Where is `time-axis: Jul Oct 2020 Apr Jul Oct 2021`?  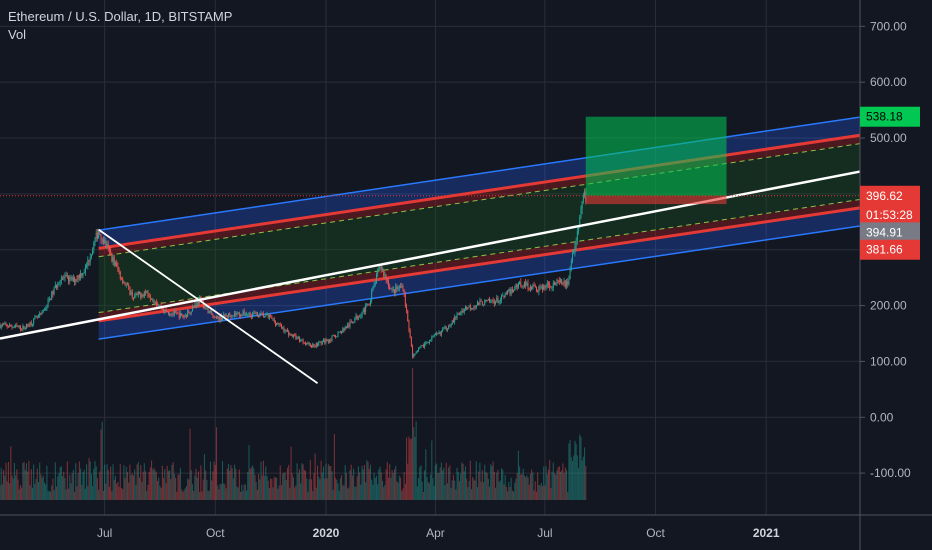 time-axis: Jul Oct 2020 Apr Jul Oct 2021 is located at coordinates (466, 527).